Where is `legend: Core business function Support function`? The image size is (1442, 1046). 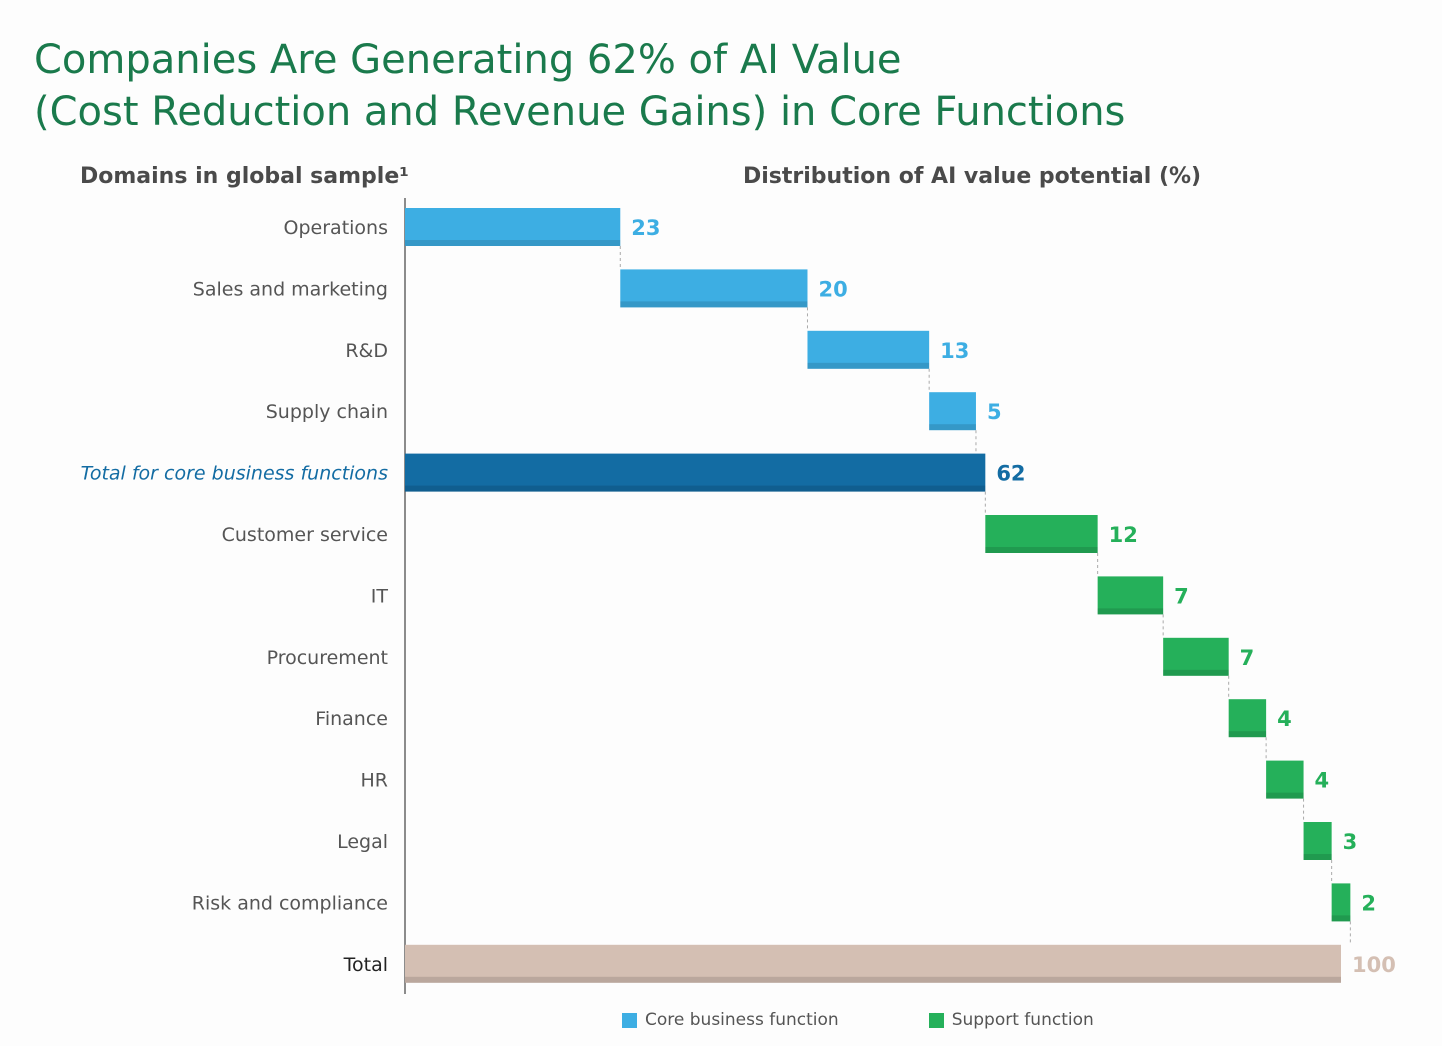 legend: Core business function Support function is located at coordinates (858, 1020).